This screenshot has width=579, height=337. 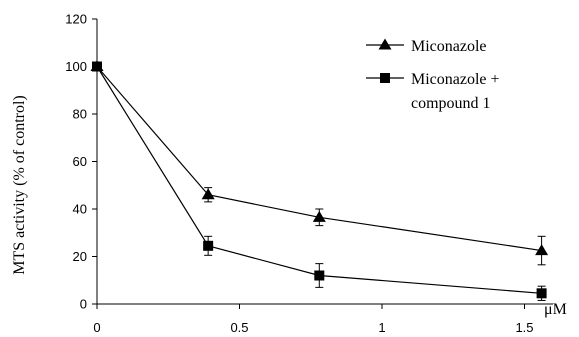 What do you see at coordinates (83, 304) in the screenshot?
I see `y-tick-label: 0` at bounding box center [83, 304].